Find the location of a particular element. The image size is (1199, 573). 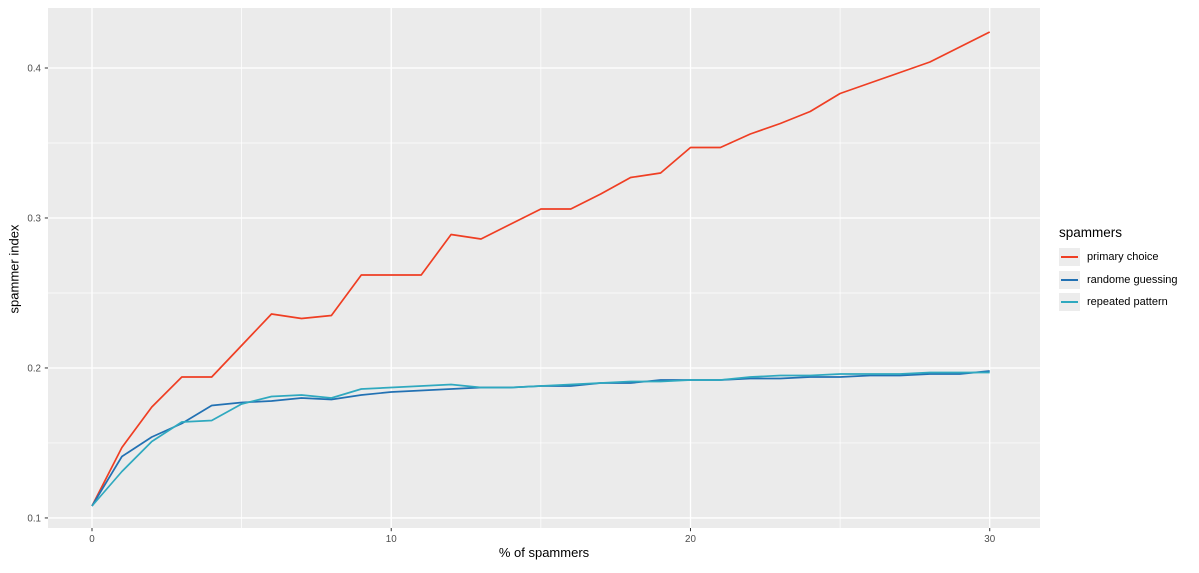

y-axis-title: spammer index is located at coordinates (14, 269).